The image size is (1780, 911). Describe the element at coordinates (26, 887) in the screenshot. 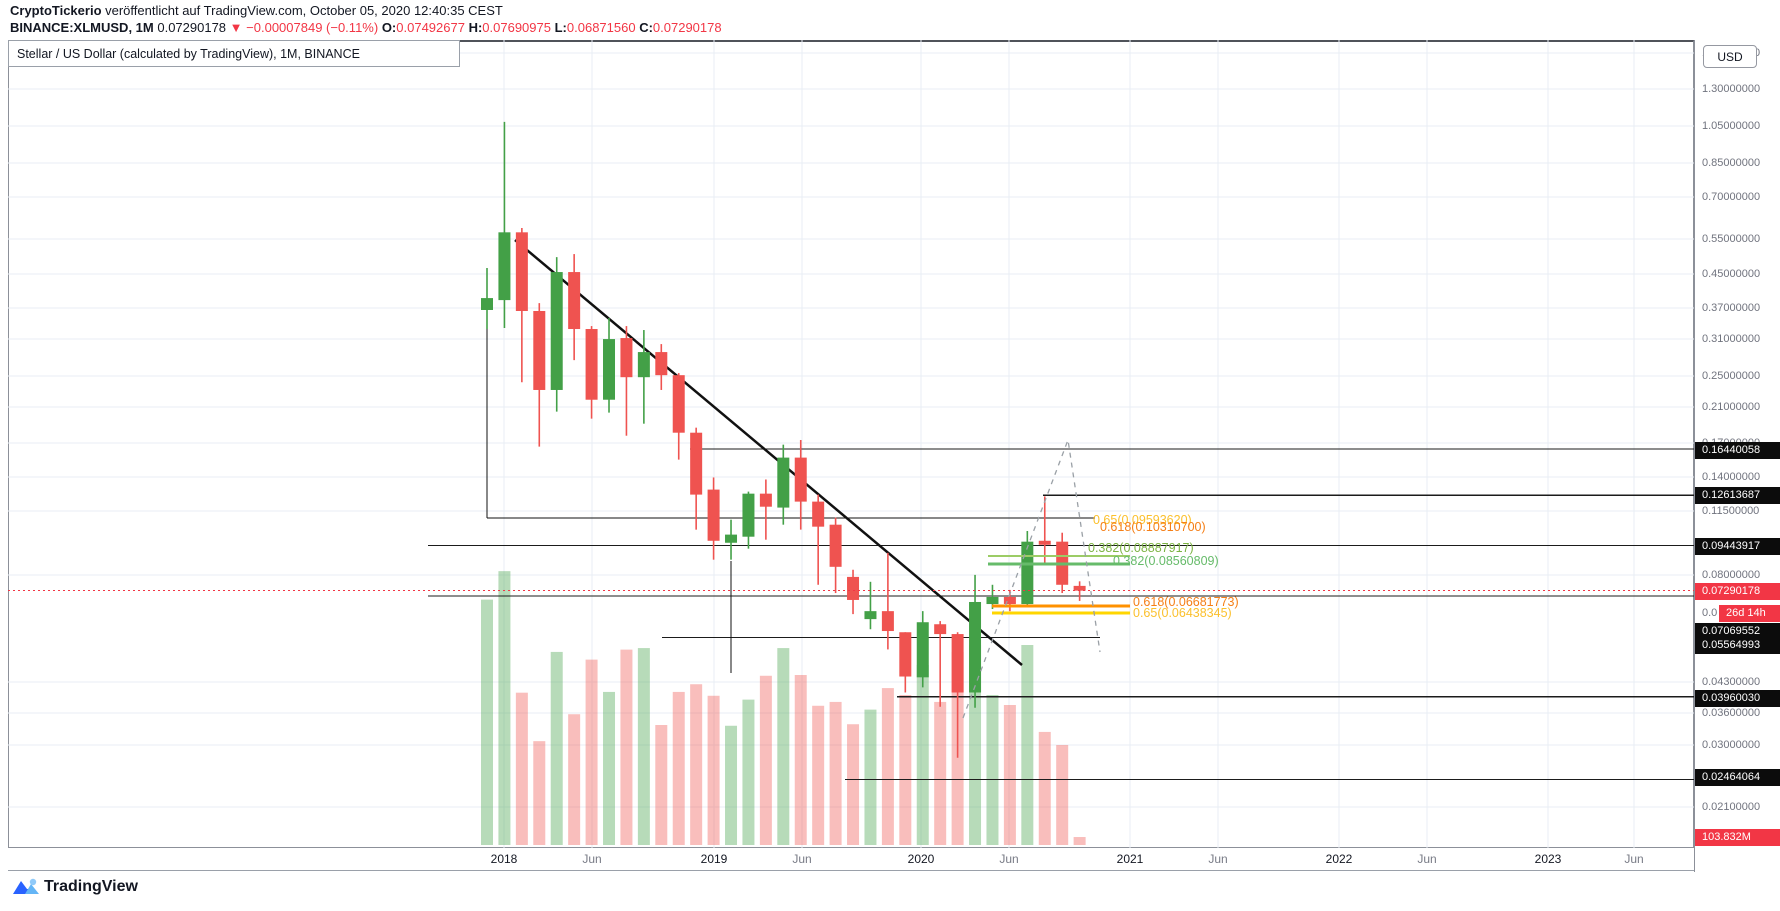

I see `tradingview-logo-icon` at that location.